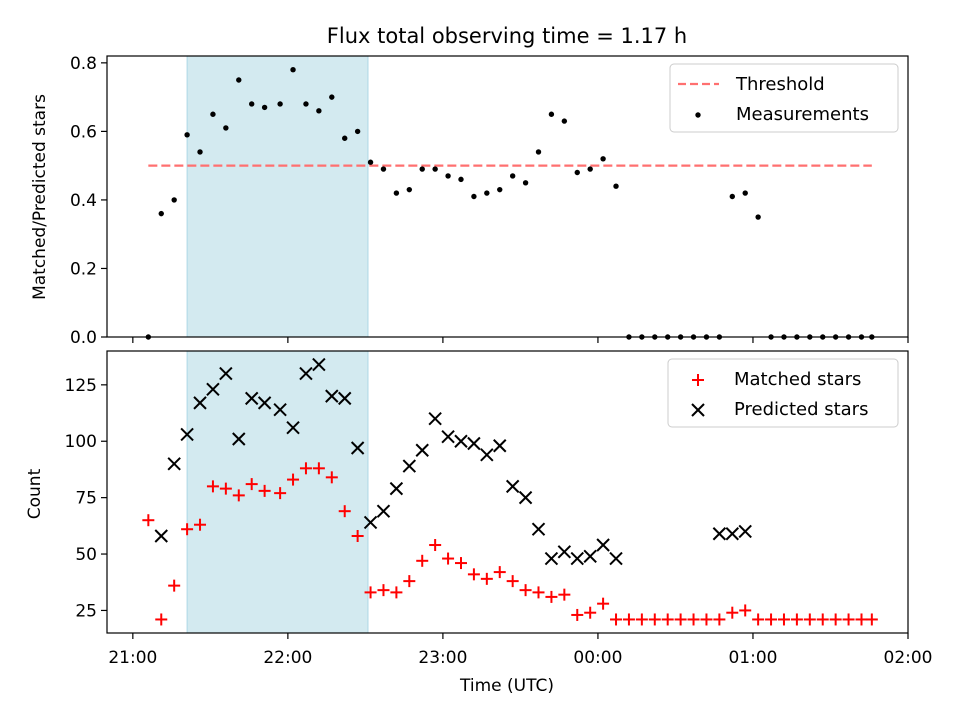 Image resolution: width=960 pixels, height=720 pixels. I want to click on count-legend: Matched stars Predicted stars, so click(783, 393).